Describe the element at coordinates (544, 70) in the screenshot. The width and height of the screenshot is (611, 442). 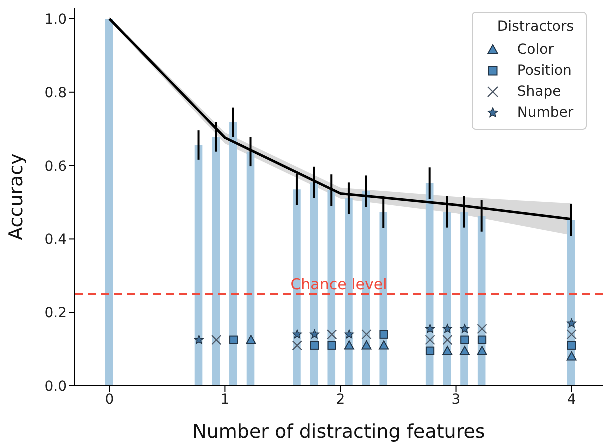
I see `legend-label: Position` at that location.